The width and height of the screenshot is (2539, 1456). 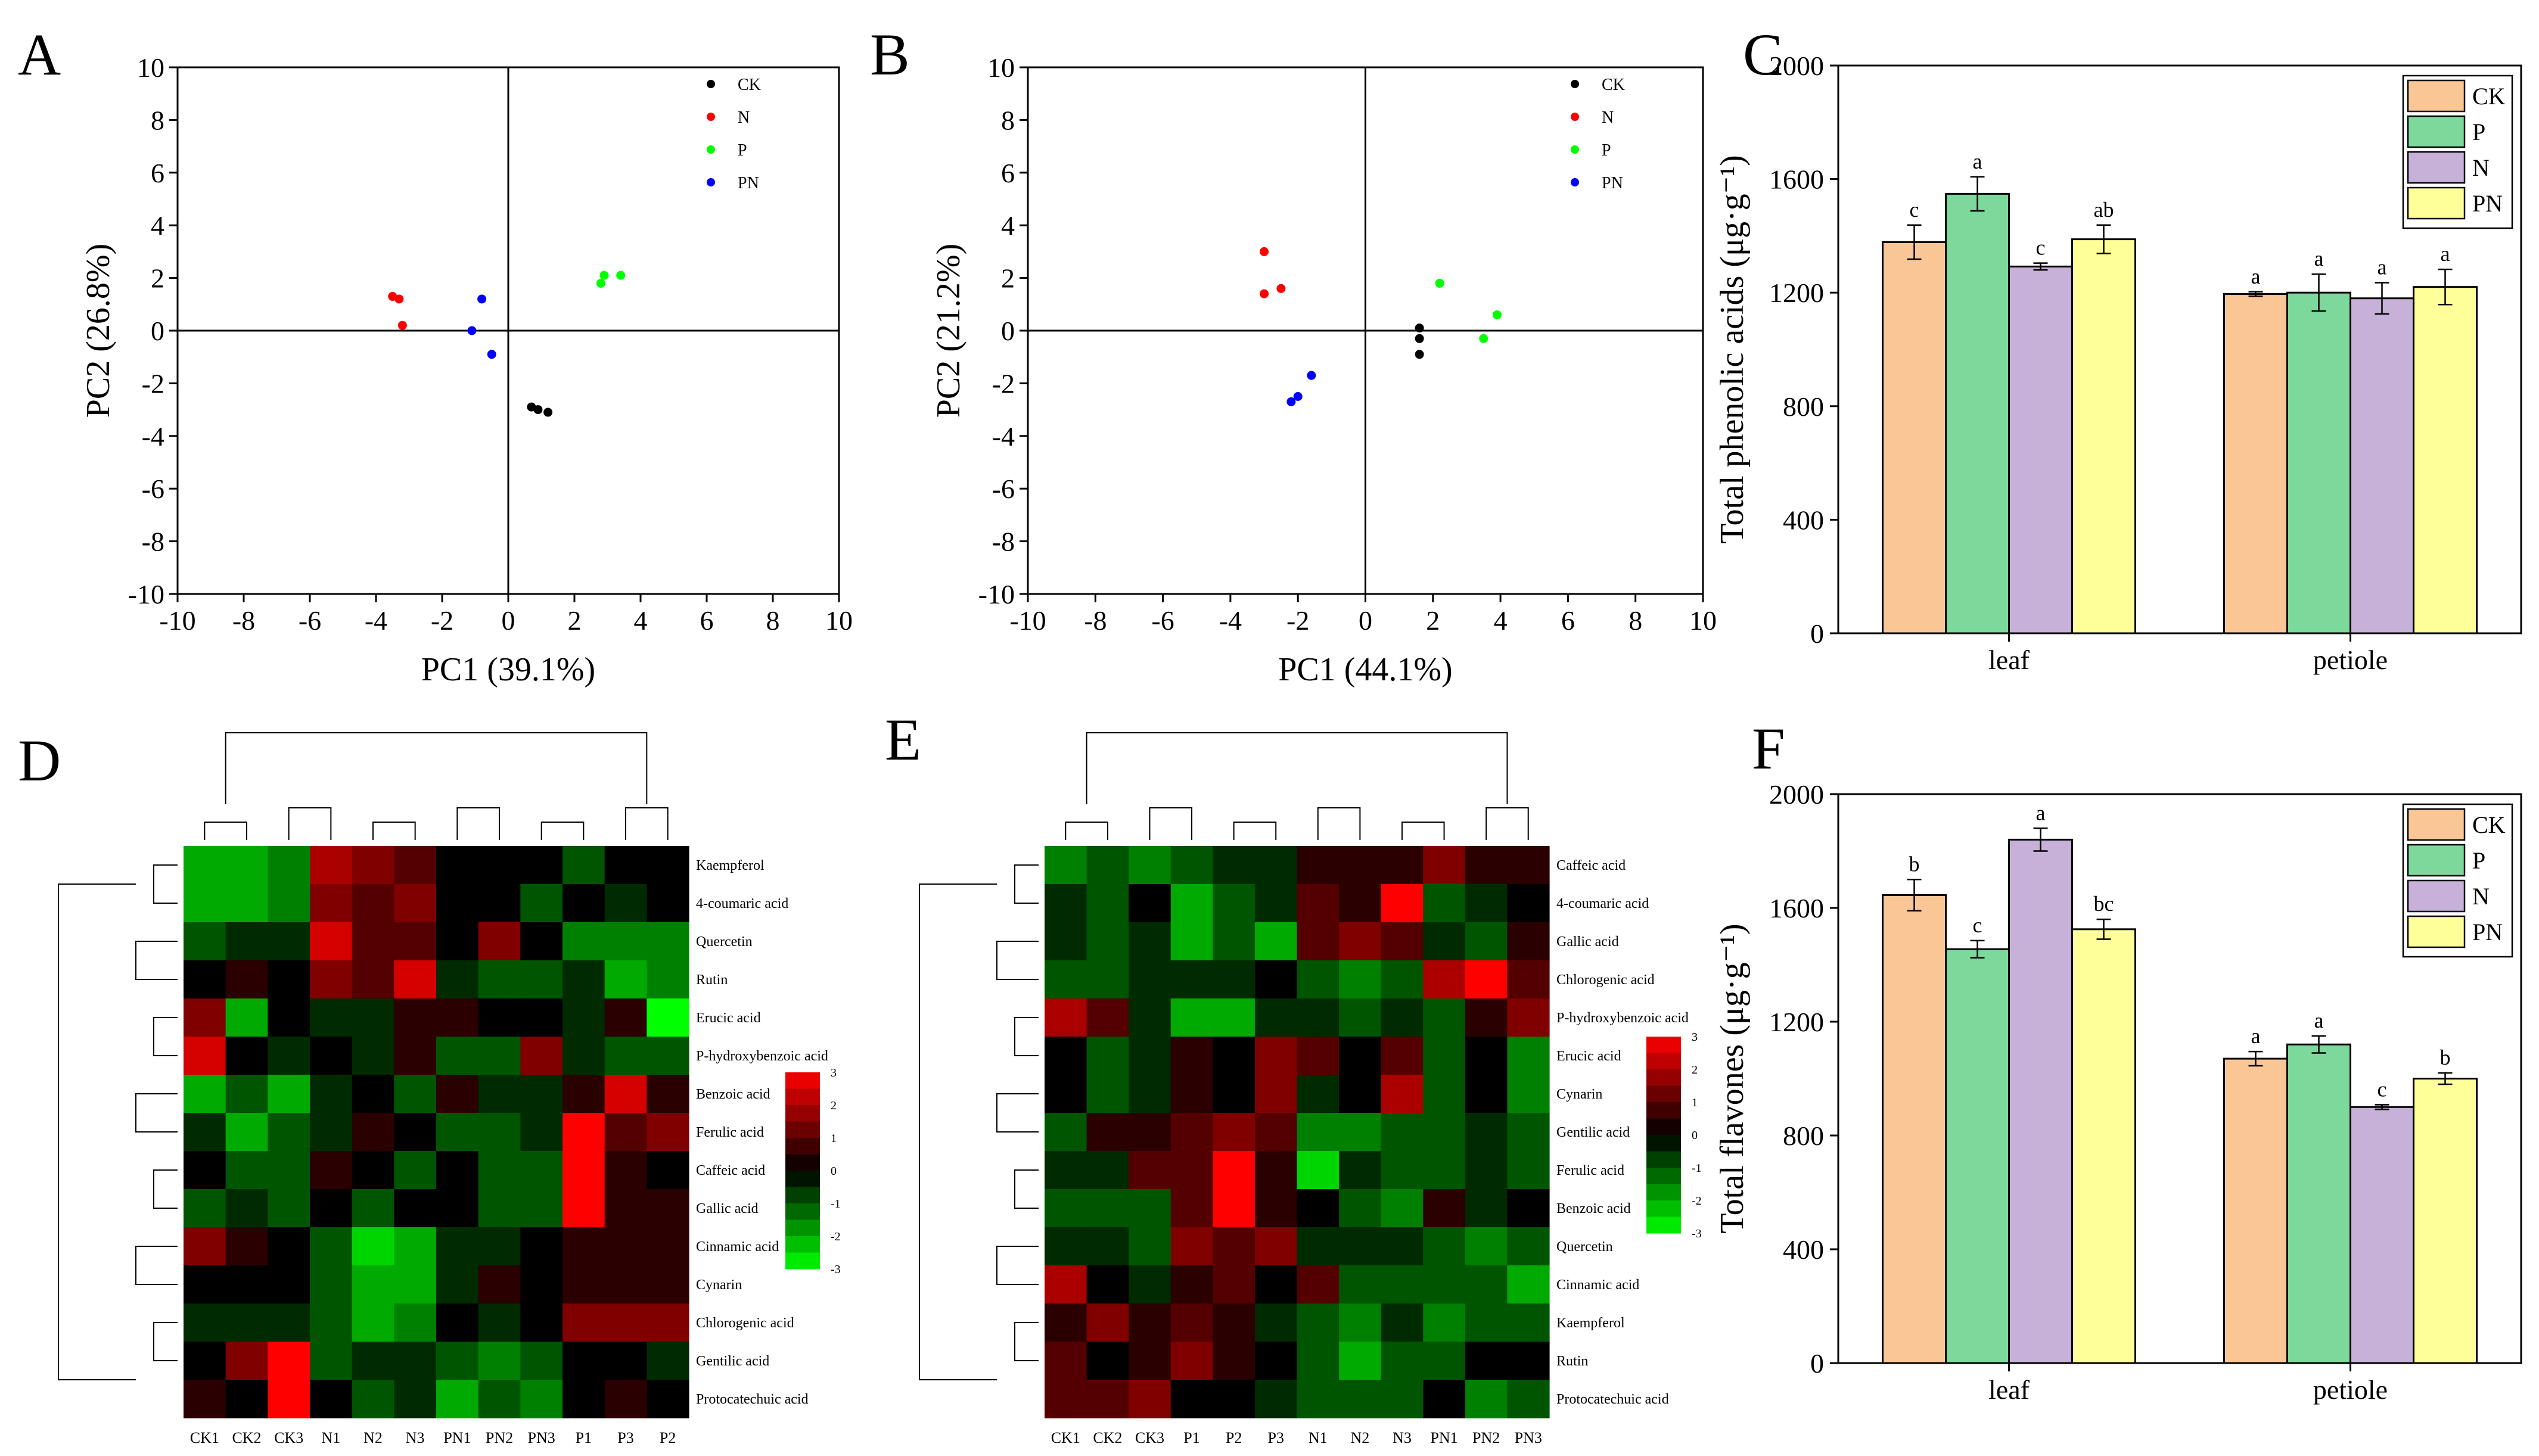 What do you see at coordinates (158, 173) in the screenshot?
I see `y-tick-label: 6` at bounding box center [158, 173].